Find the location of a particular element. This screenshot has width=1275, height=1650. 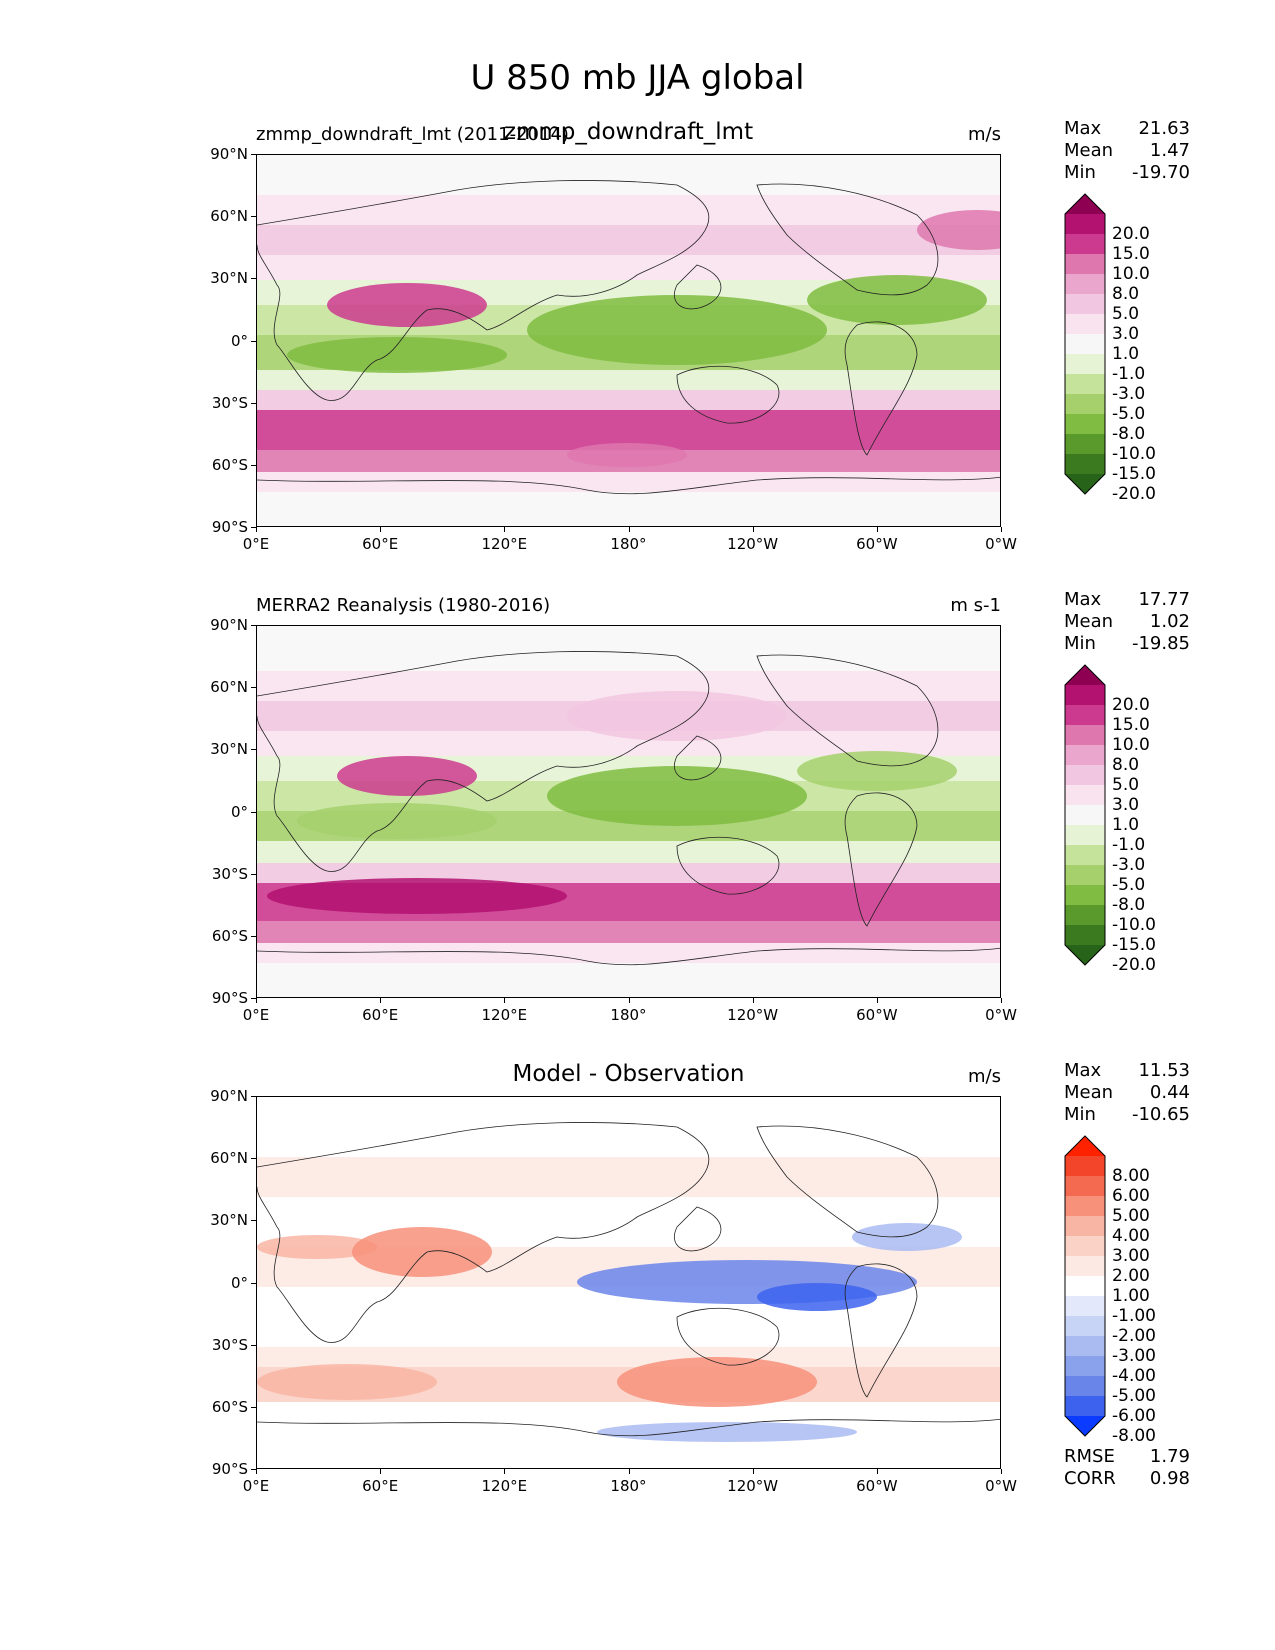

lat-tick-label: 90°N is located at coordinates (229, 625).